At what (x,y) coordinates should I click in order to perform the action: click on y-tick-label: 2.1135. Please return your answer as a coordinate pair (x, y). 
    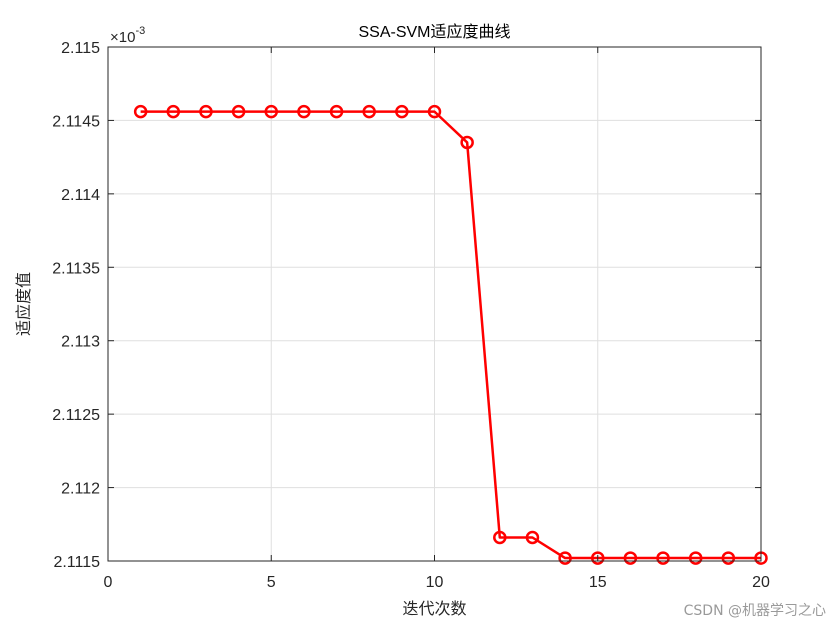
    Looking at the image, I should click on (76, 268).